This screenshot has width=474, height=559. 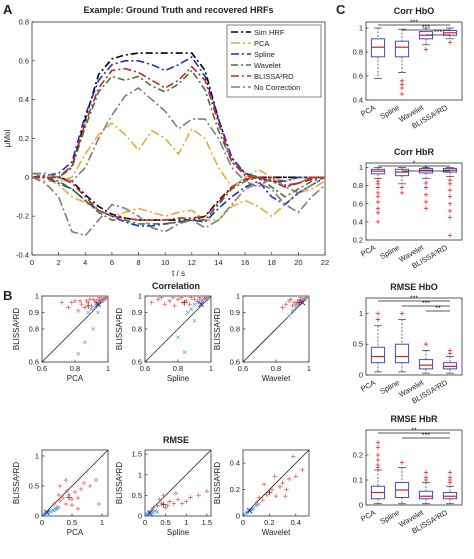 What do you see at coordinates (178, 10) in the screenshot?
I see `chart-title: Example: Ground Truth and recovered HRFs` at bounding box center [178, 10].